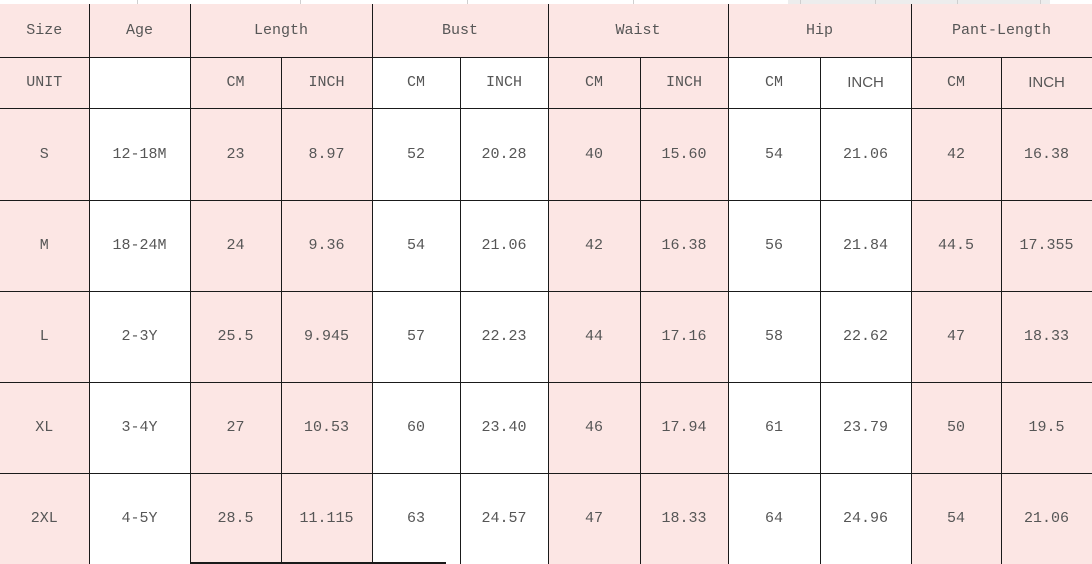 This screenshot has height=564, width=1092. Describe the element at coordinates (235, 427) in the screenshot. I see `cell-length-cm: 27` at that location.